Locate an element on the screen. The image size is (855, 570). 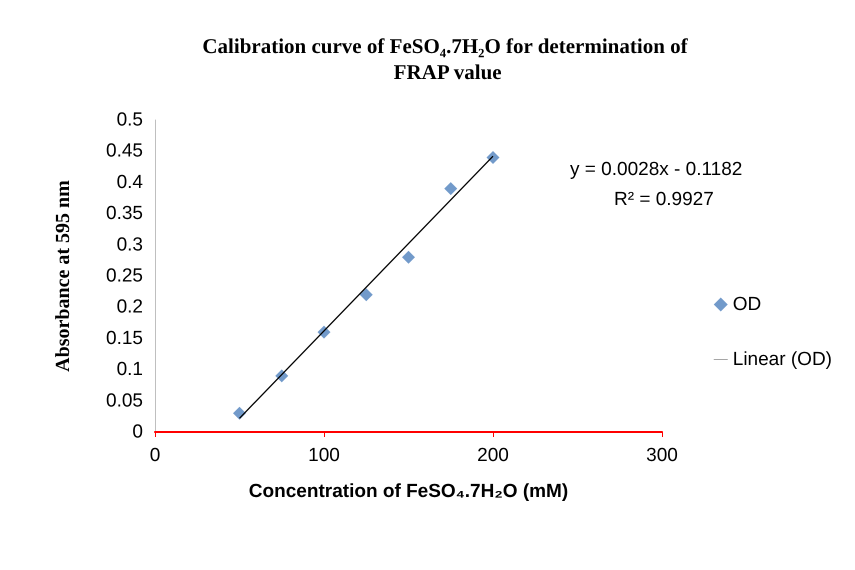
x-tick-label: 300 is located at coordinates (662, 455).